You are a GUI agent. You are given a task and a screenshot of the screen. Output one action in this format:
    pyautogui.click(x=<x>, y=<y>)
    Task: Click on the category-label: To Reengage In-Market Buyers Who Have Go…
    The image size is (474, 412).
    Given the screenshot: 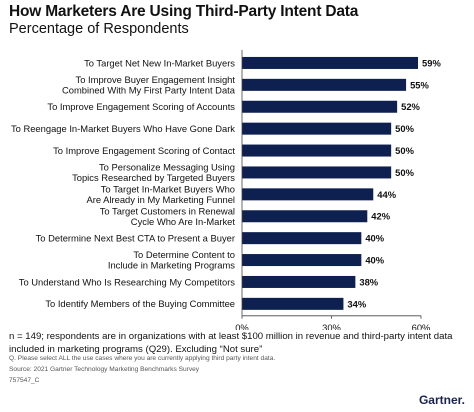 What is the action you would take?
    pyautogui.click(x=123, y=128)
    